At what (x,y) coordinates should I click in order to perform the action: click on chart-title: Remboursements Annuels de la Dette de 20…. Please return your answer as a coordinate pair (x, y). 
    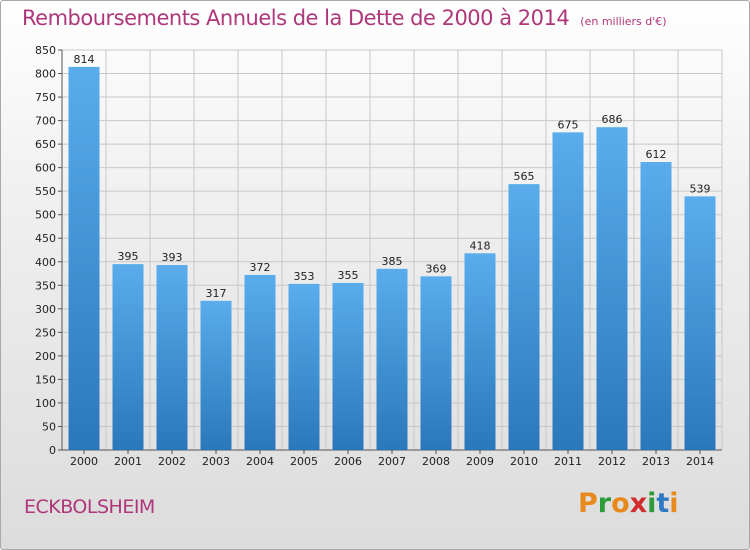
    Looking at the image, I should click on (296, 18).